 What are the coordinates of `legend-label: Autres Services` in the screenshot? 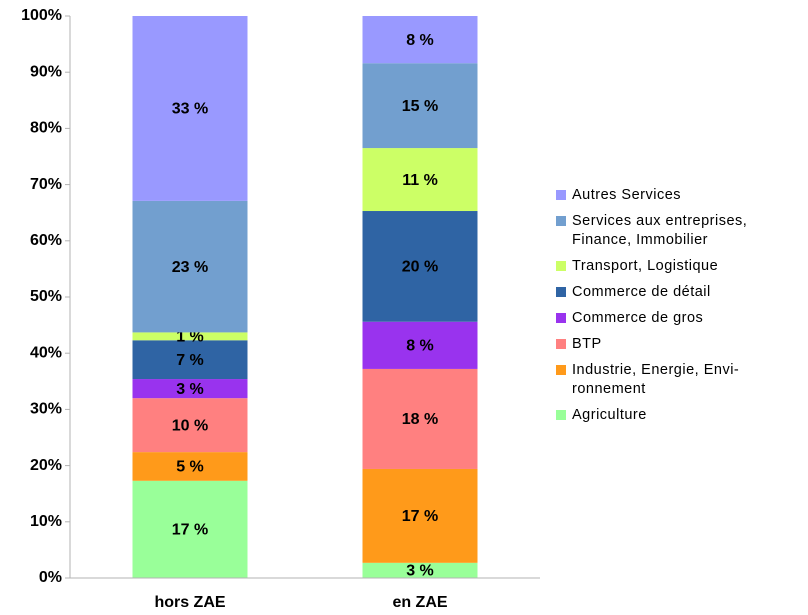 It's located at (627, 195).